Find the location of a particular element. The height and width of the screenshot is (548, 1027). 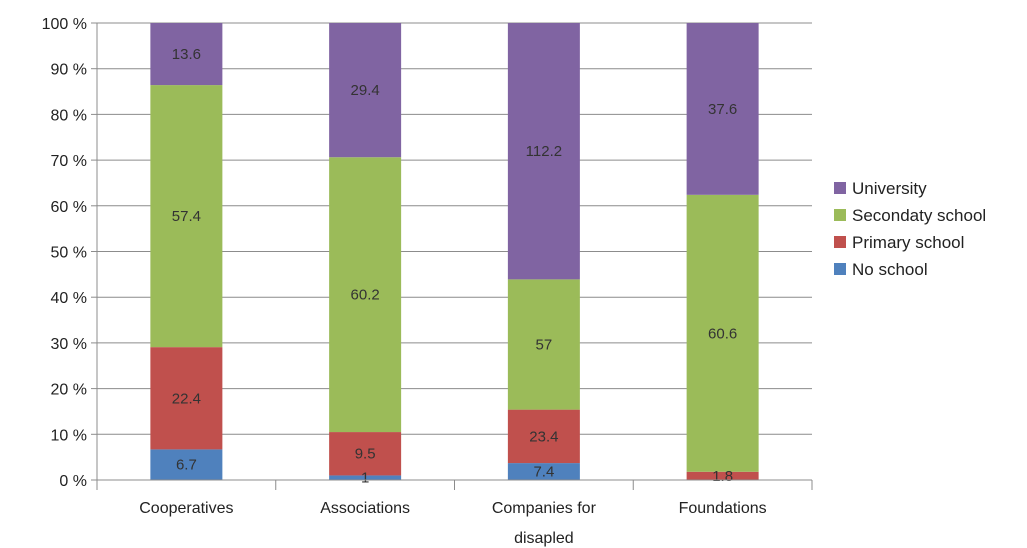

data-label: 57.4 is located at coordinates (186, 216).